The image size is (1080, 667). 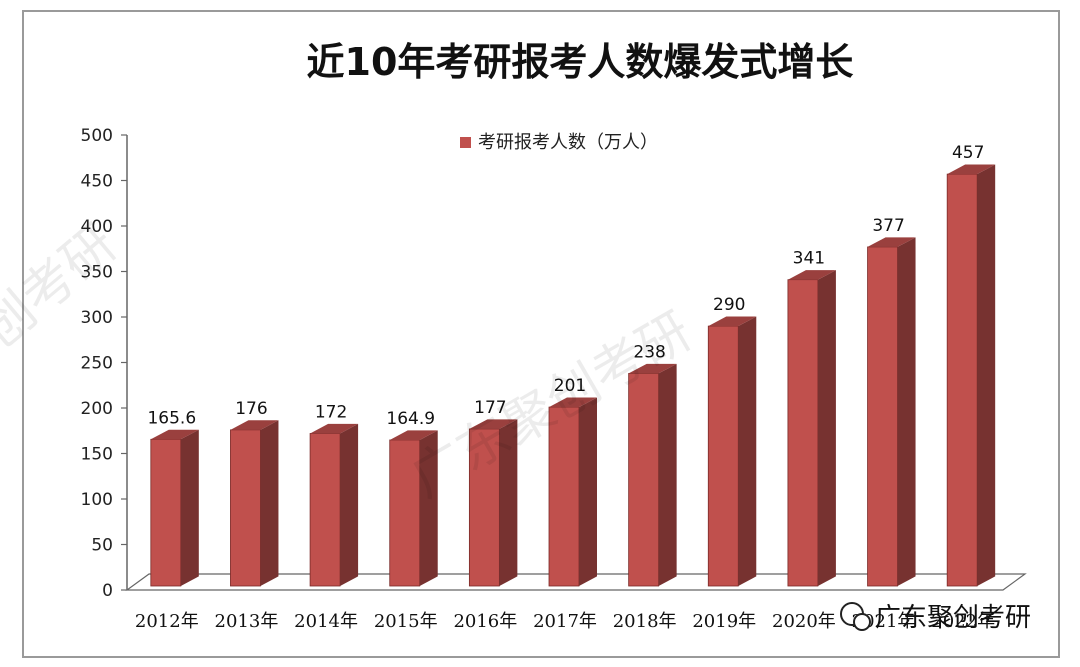 I want to click on data-label: 457, so click(x=968, y=153).